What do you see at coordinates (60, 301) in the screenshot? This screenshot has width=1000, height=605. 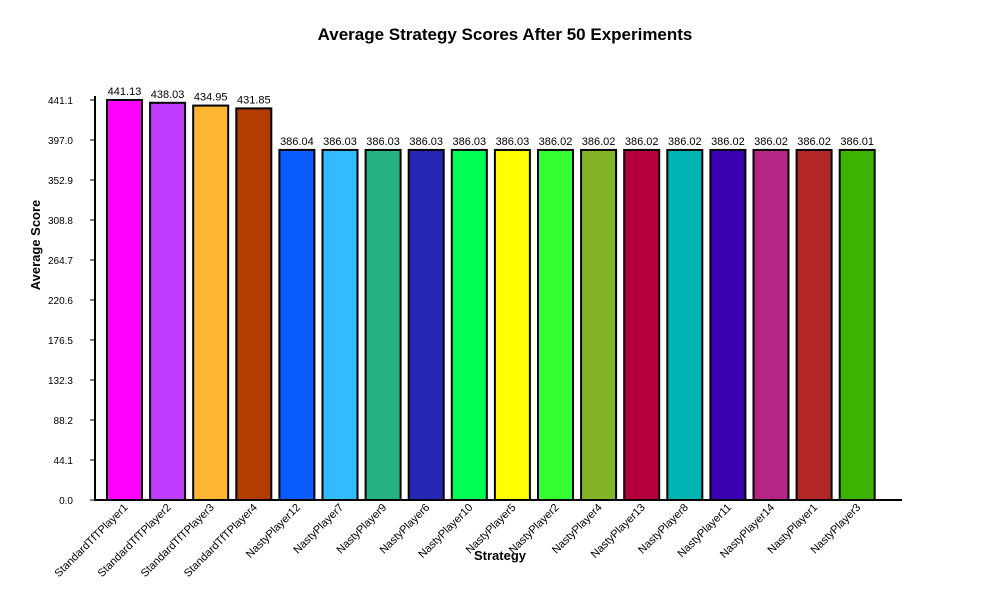 I see `y-tick-label: 220.6` at bounding box center [60, 301].